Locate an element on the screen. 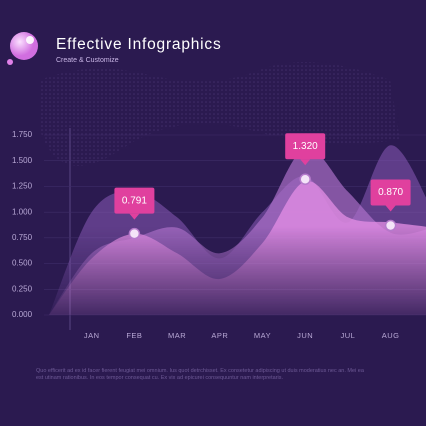 The height and width of the screenshot is (426, 426). y-tick-label: 1.500 is located at coordinates (22, 160).